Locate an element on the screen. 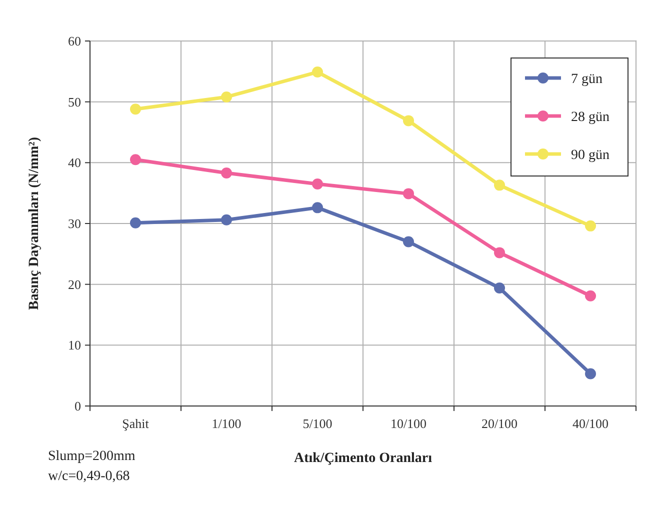 The image size is (651, 510). y-tick-label: 0 is located at coordinates (77, 406).